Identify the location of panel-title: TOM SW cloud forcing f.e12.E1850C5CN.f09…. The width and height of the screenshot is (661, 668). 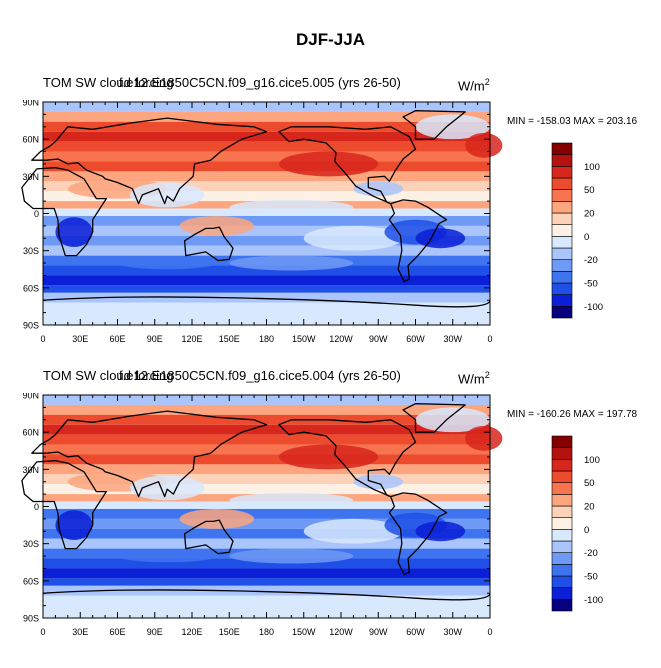
(222, 82).